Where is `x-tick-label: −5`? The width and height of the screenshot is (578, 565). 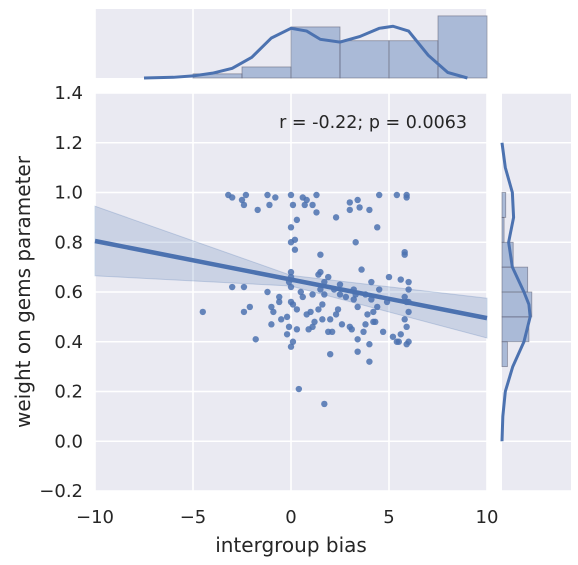
x-tick-label: −5 is located at coordinates (193, 517).